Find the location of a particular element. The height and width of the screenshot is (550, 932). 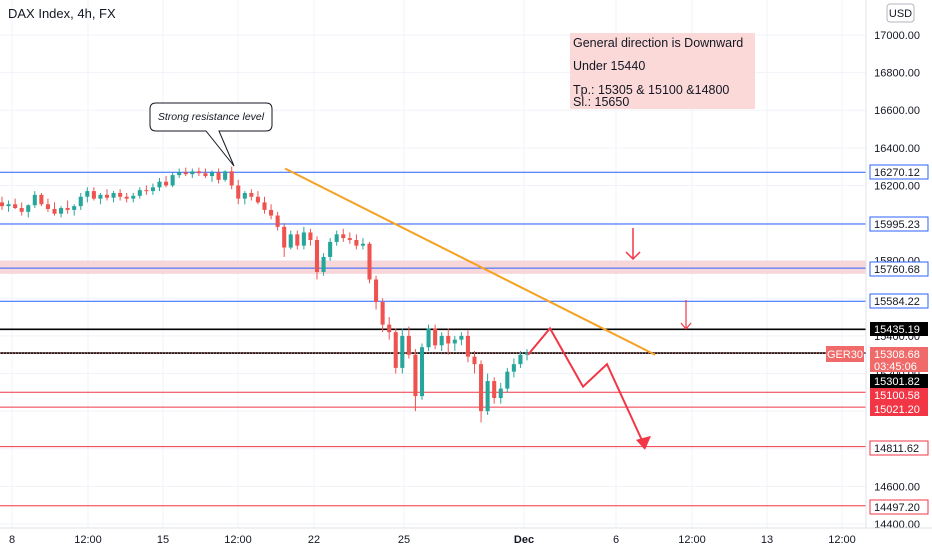

down-arrow-small-icon is located at coordinates (686, 315).